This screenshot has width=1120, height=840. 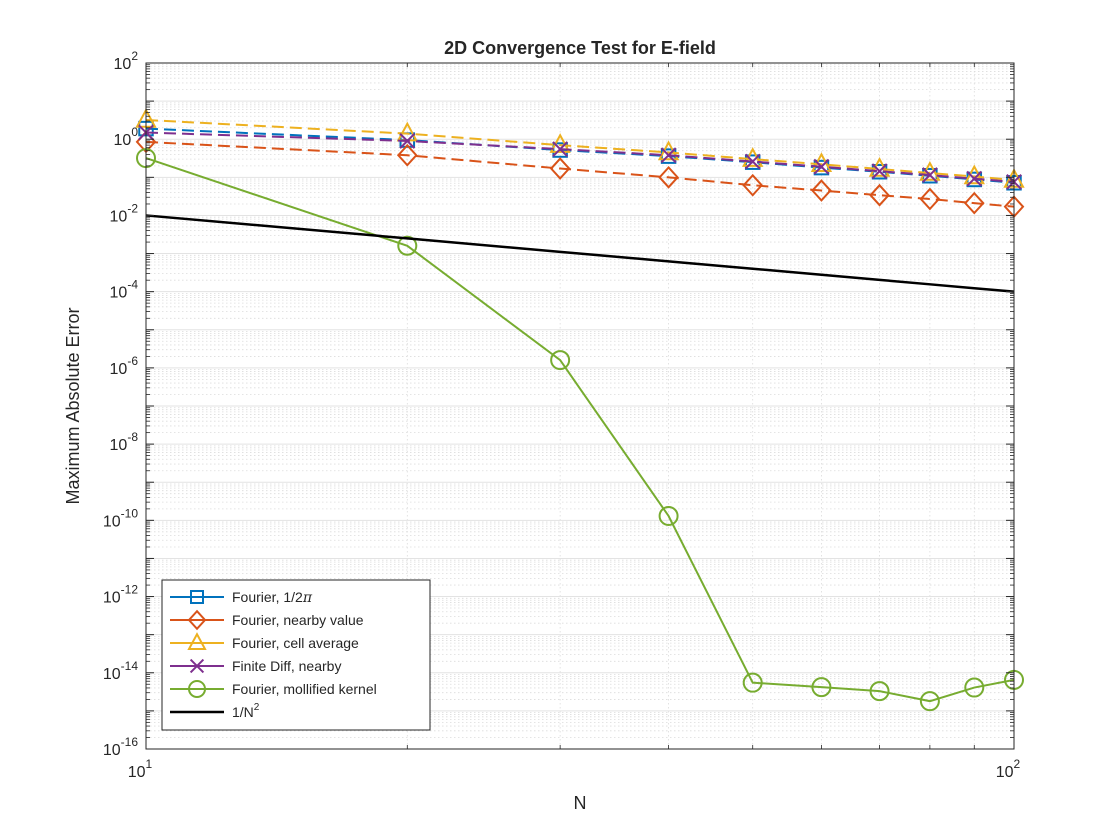 What do you see at coordinates (120, 595) in the screenshot?
I see `y-tick-label: 10⁻¹²` at bounding box center [120, 595].